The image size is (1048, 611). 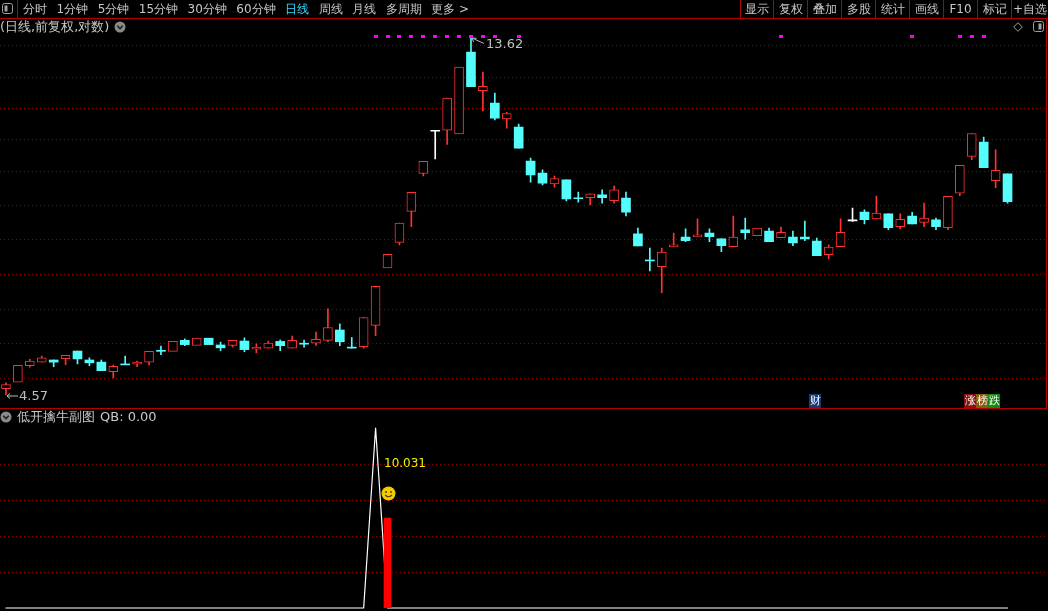 I want to click on text: 统计, so click(x=892, y=9).